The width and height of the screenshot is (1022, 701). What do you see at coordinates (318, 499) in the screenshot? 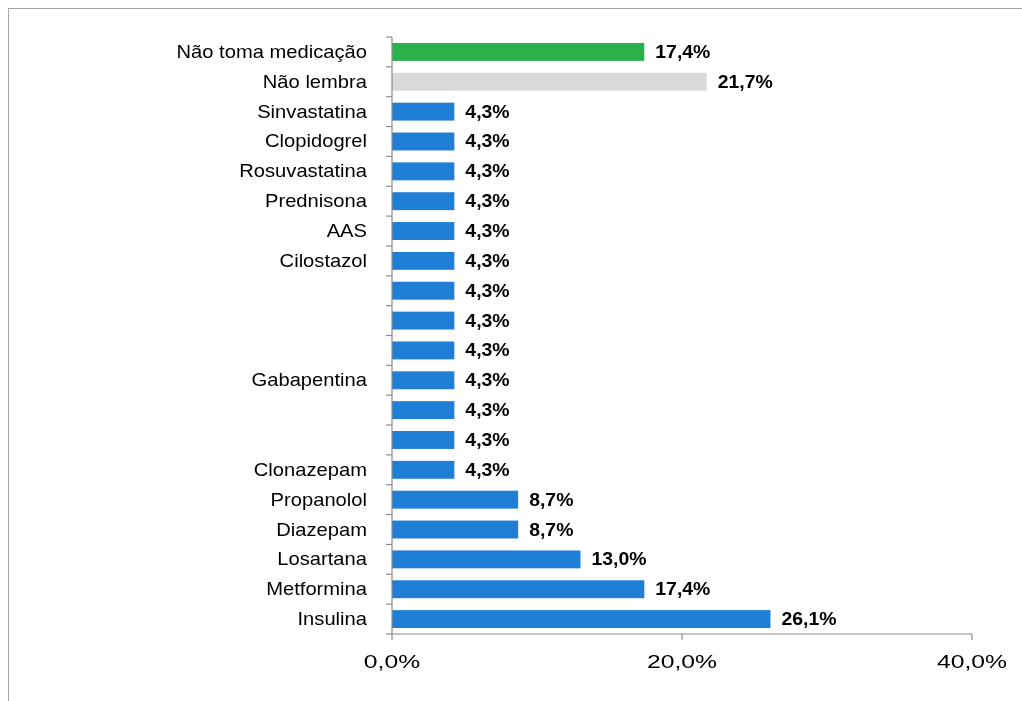
I see `y-tick-label: Propanolol` at bounding box center [318, 499].